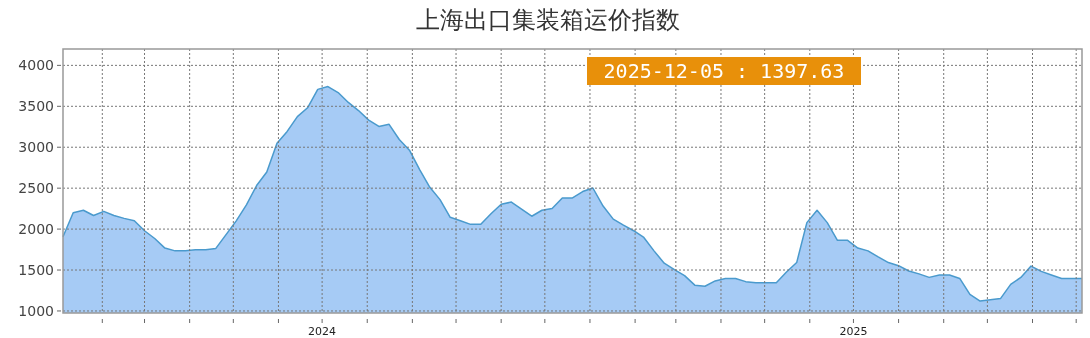  What do you see at coordinates (36, 228) in the screenshot?
I see `y-tick-label: 2000` at bounding box center [36, 228].